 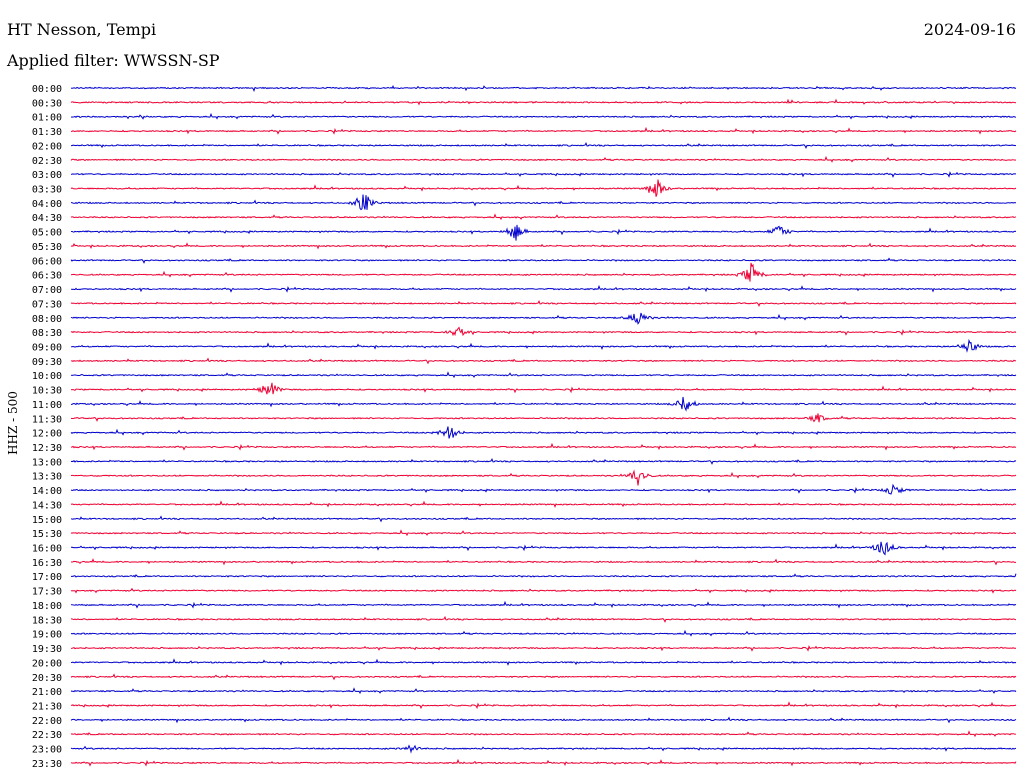 I want to click on time-tick-label: 05:00, so click(x=47, y=233).